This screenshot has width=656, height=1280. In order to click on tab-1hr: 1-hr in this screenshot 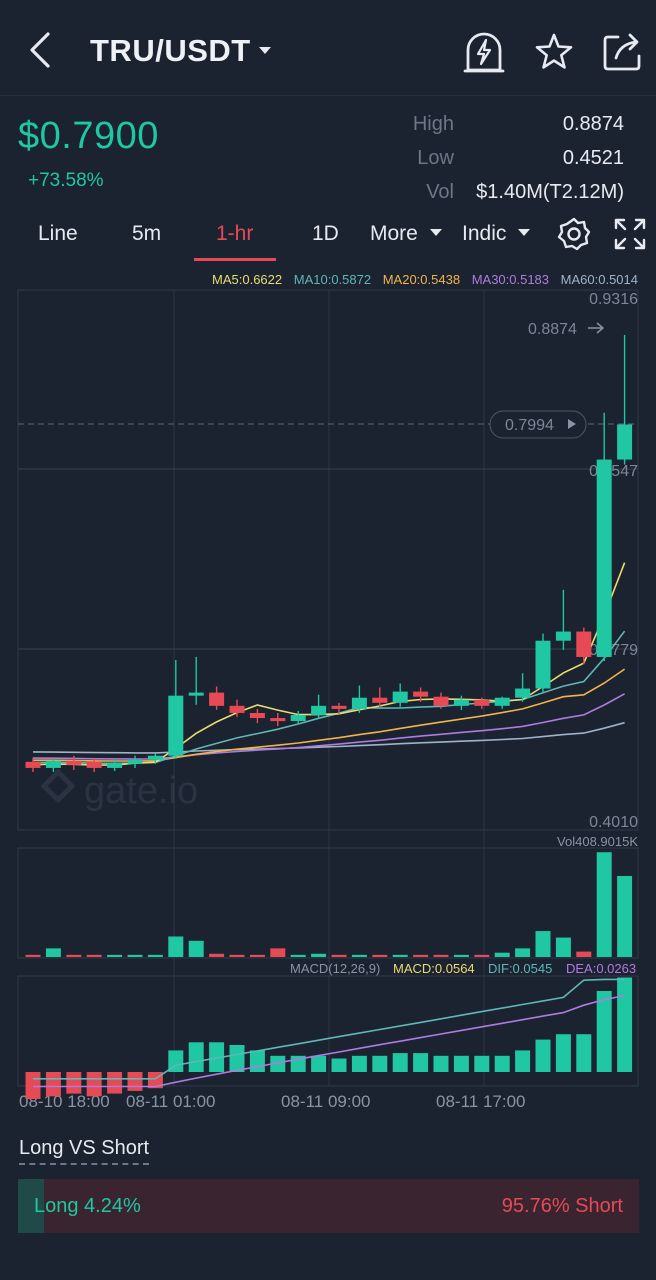, I will do `click(235, 233)`.